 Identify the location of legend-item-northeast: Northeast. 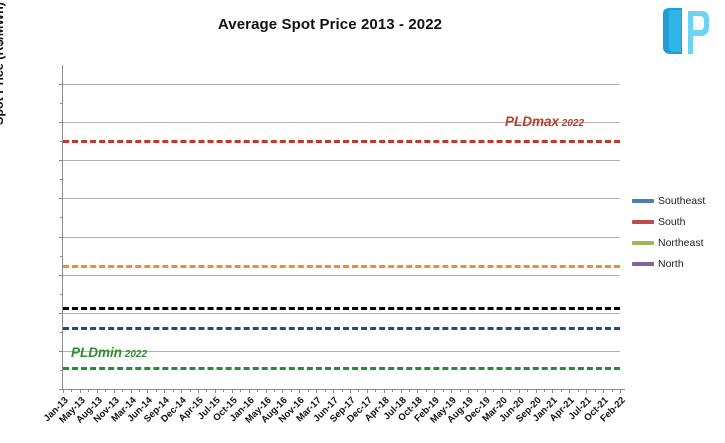
(678, 242).